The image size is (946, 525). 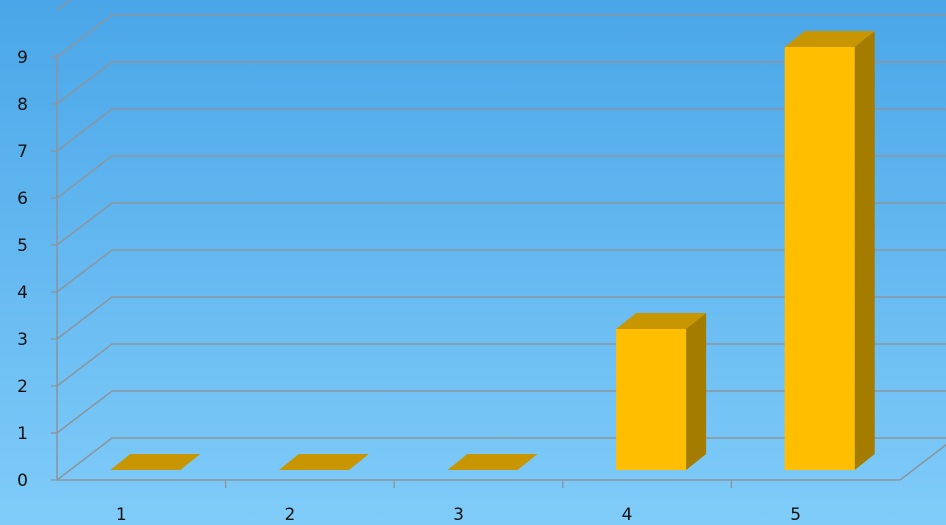 I want to click on y-tick-label-3: 3, so click(x=22, y=340).